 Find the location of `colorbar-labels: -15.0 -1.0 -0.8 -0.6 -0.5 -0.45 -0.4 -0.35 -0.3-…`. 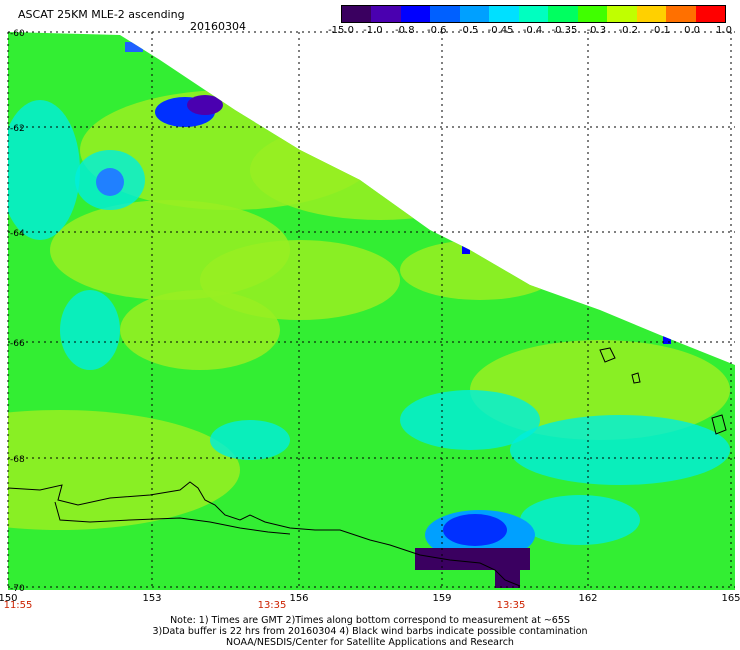

colorbar-labels: -15.0 -1.0 -0.8 -0.6 -0.5 -0.45 -0.4 -0.35 -0.3-… is located at coordinates (530, 31).